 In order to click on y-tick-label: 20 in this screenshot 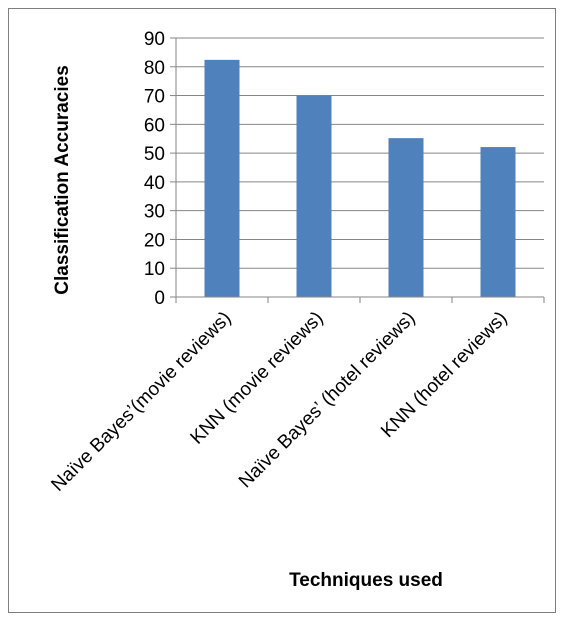, I will do `click(154, 240)`.